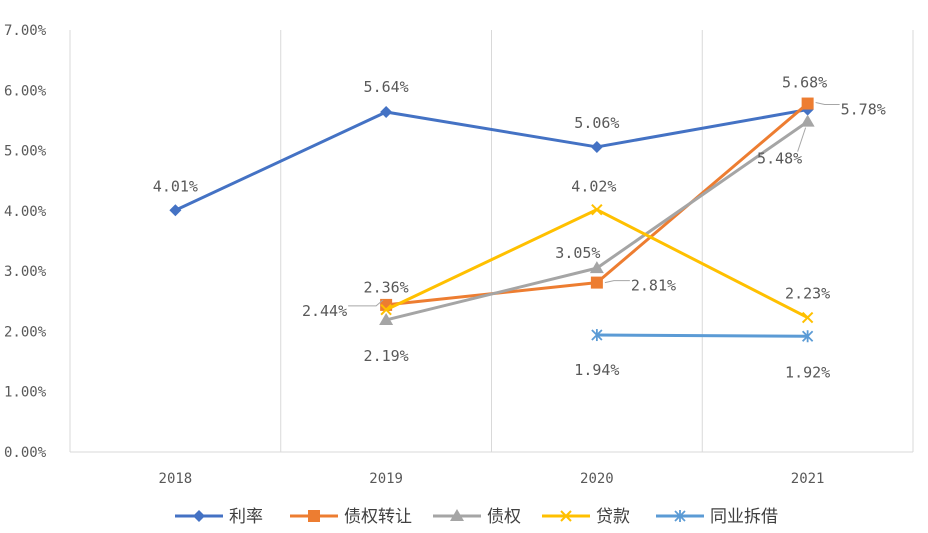 This screenshot has height=533, width=928. What do you see at coordinates (504, 517) in the screenshot?
I see `legend-label: 债权` at bounding box center [504, 517].